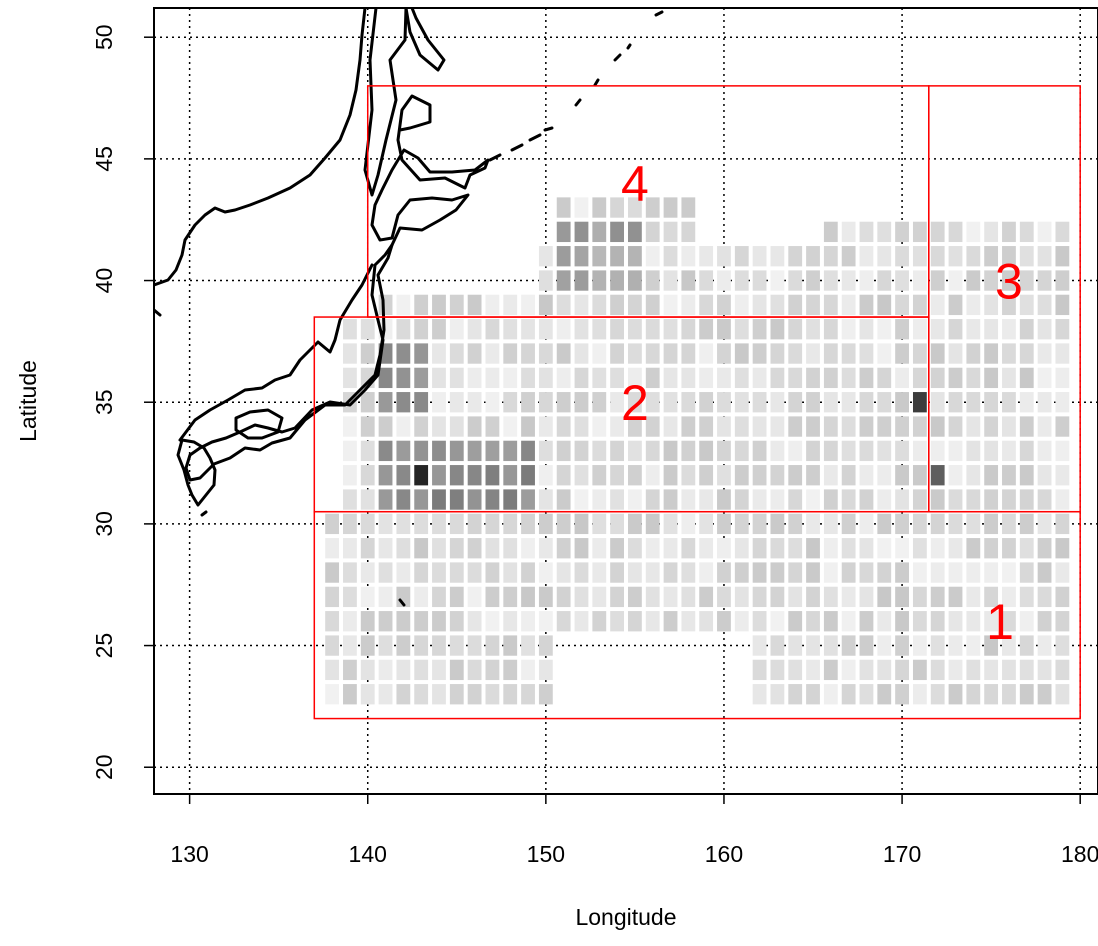 The width and height of the screenshot is (1098, 946). What do you see at coordinates (625, 917) in the screenshot?
I see `x-axis-title: Longitude` at bounding box center [625, 917].